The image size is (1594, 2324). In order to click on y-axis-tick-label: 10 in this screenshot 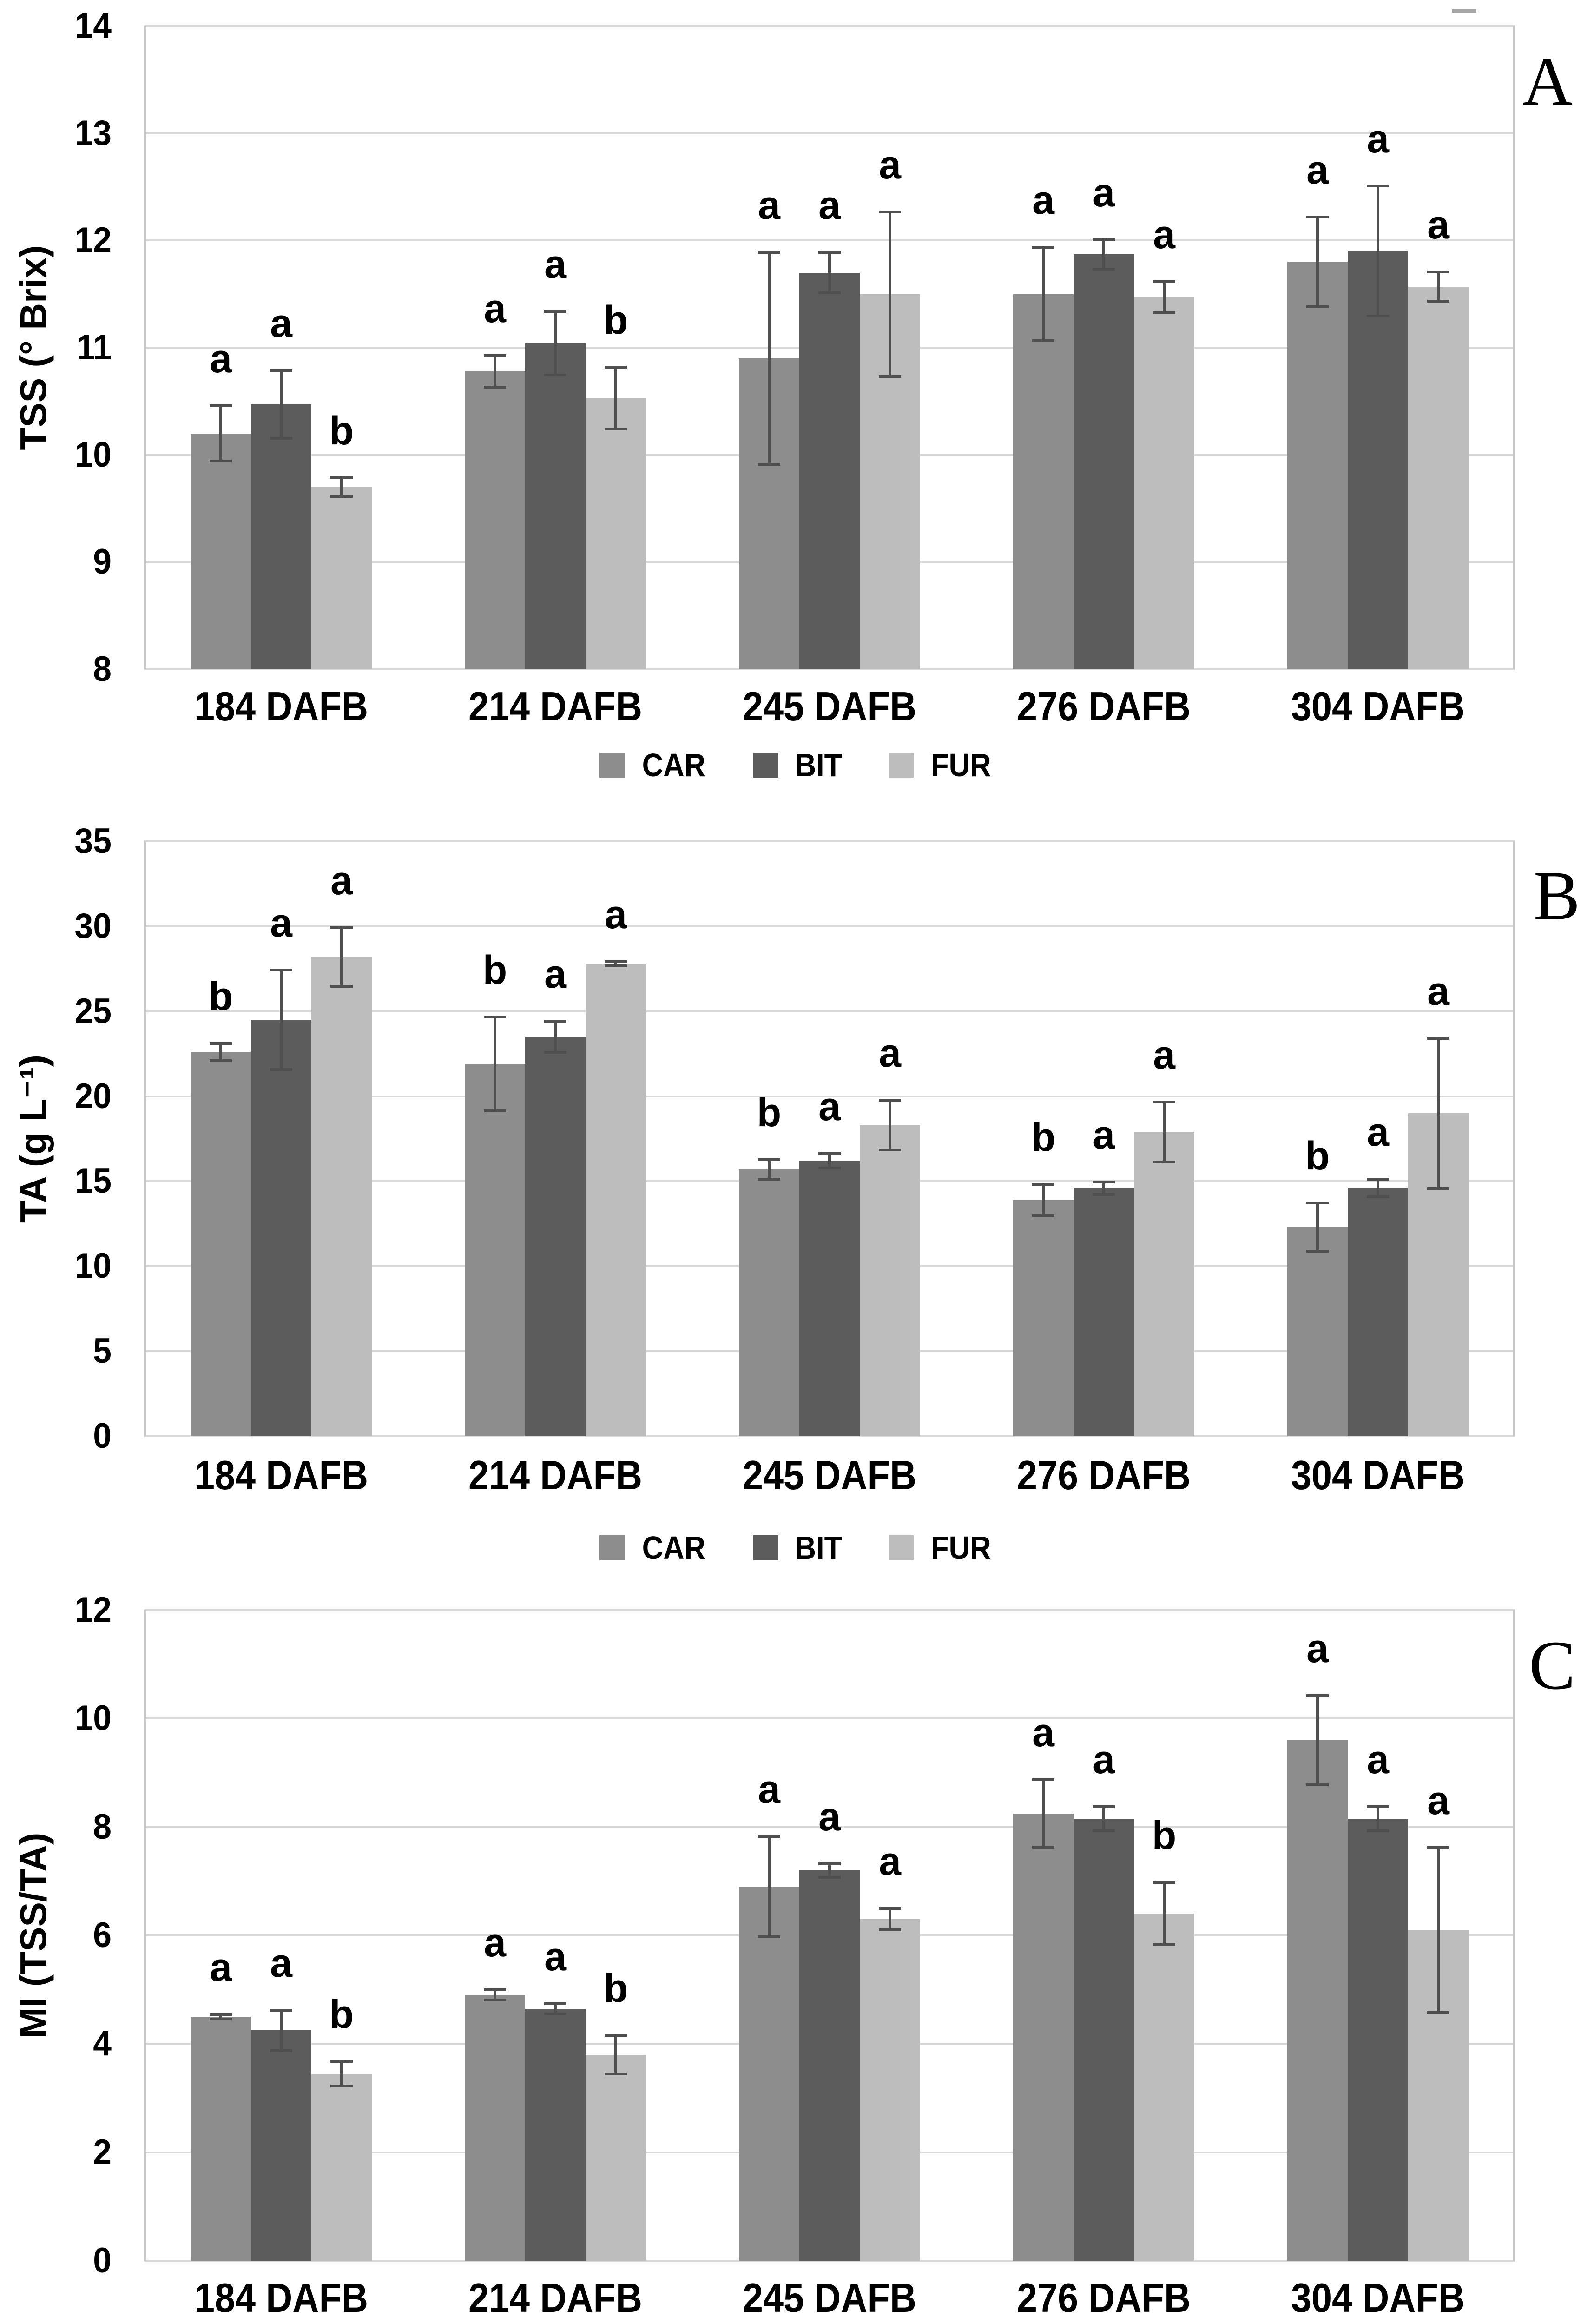, I will do `click(93, 1718)`.